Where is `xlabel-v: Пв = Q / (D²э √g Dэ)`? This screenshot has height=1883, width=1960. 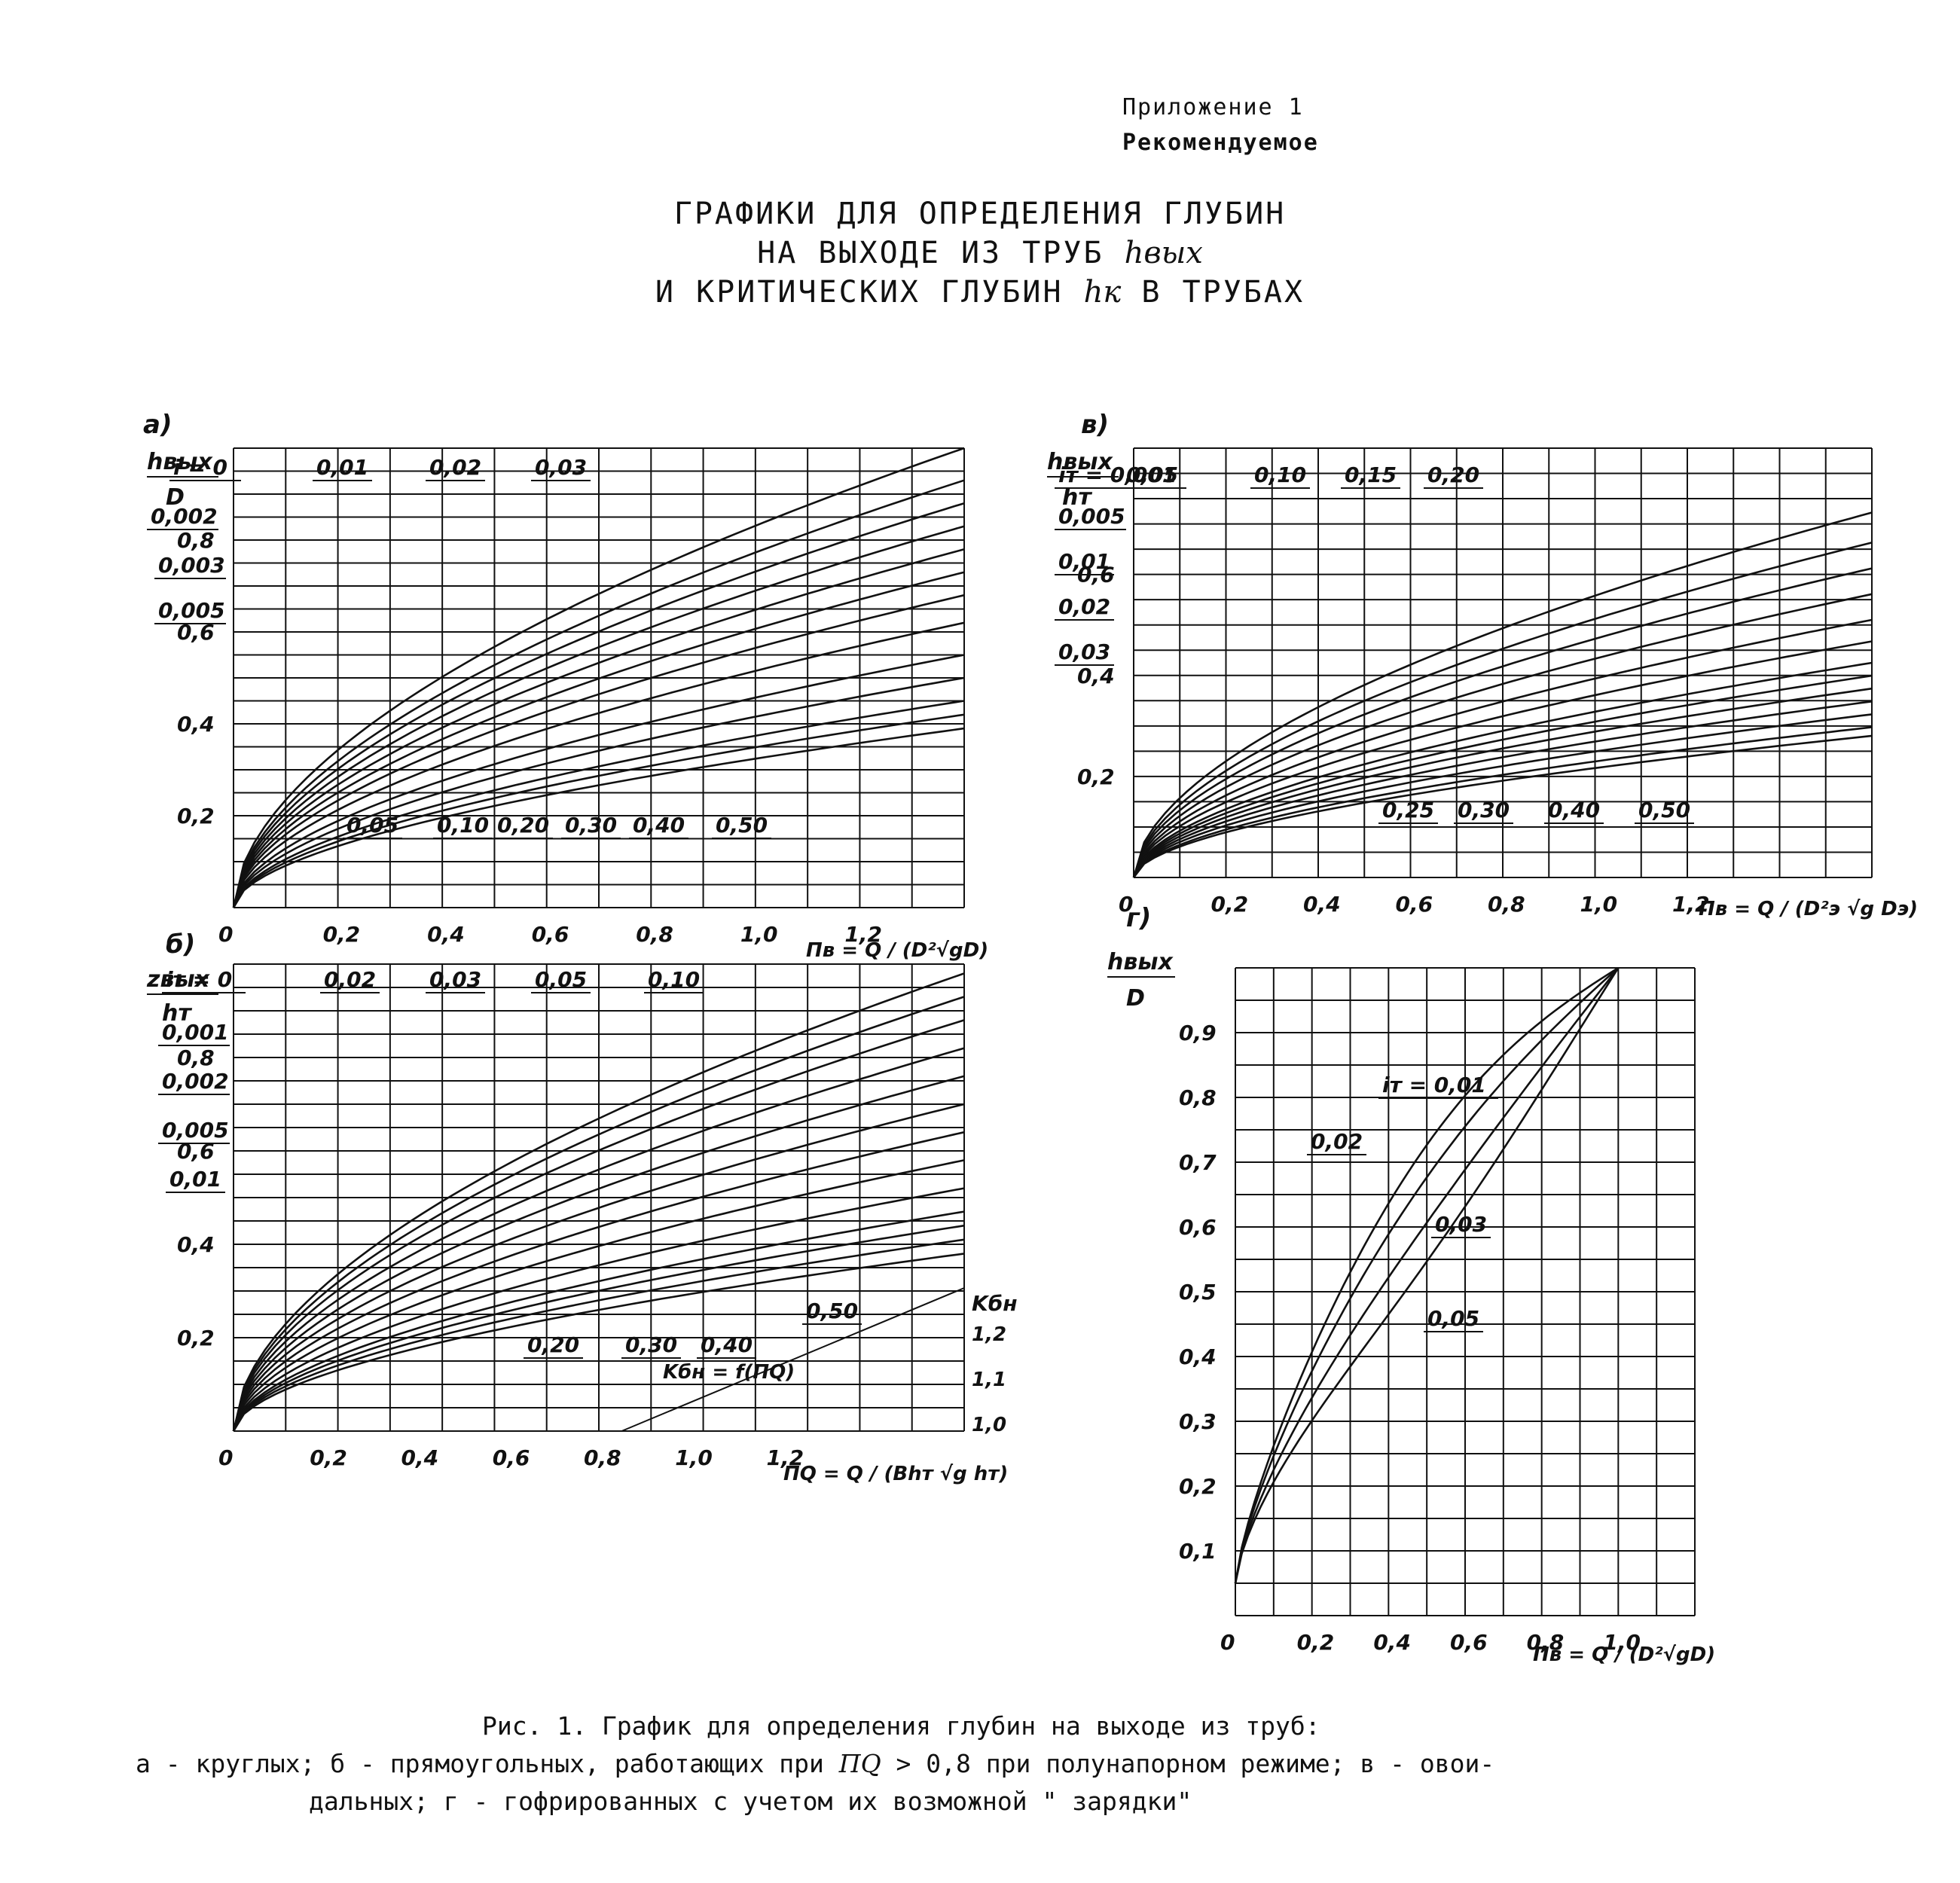
xlabel-v: Пв = Q / (D²э √g Dэ) is located at coordinates (1808, 909).